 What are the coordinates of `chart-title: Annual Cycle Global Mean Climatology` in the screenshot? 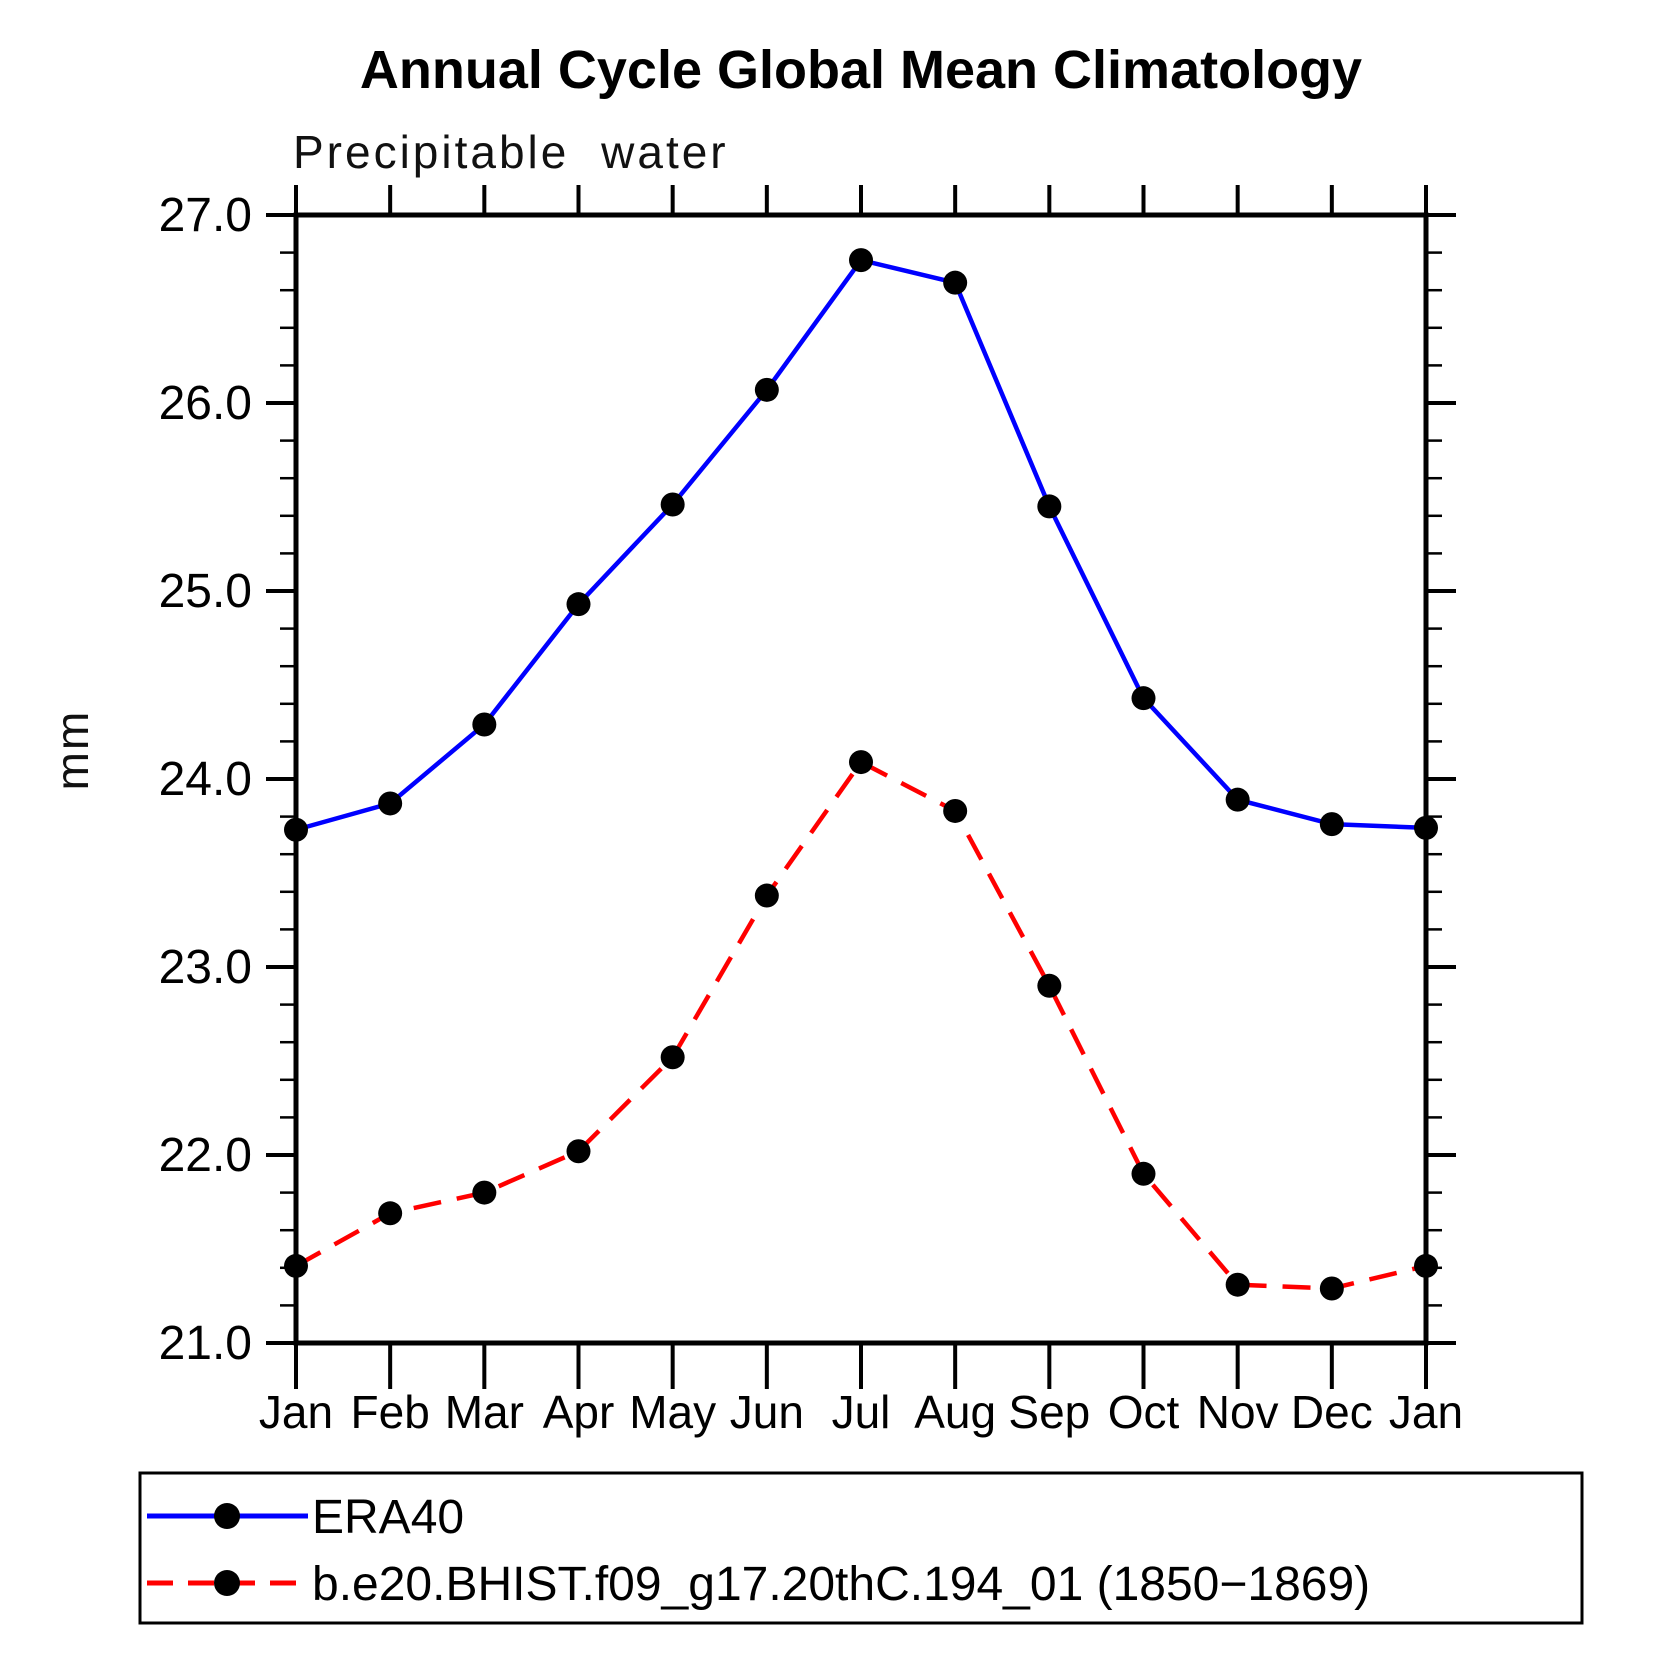 It's located at (861, 70).